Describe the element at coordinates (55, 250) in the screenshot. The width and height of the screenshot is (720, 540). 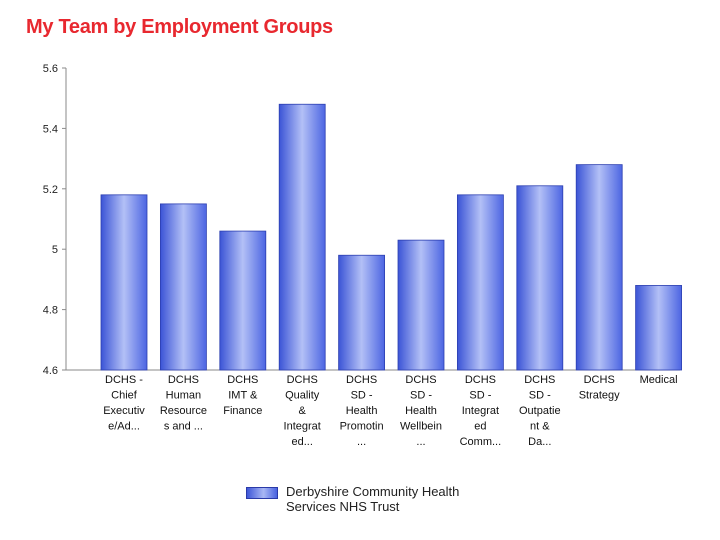
I see `y-tick-label: 5` at that location.